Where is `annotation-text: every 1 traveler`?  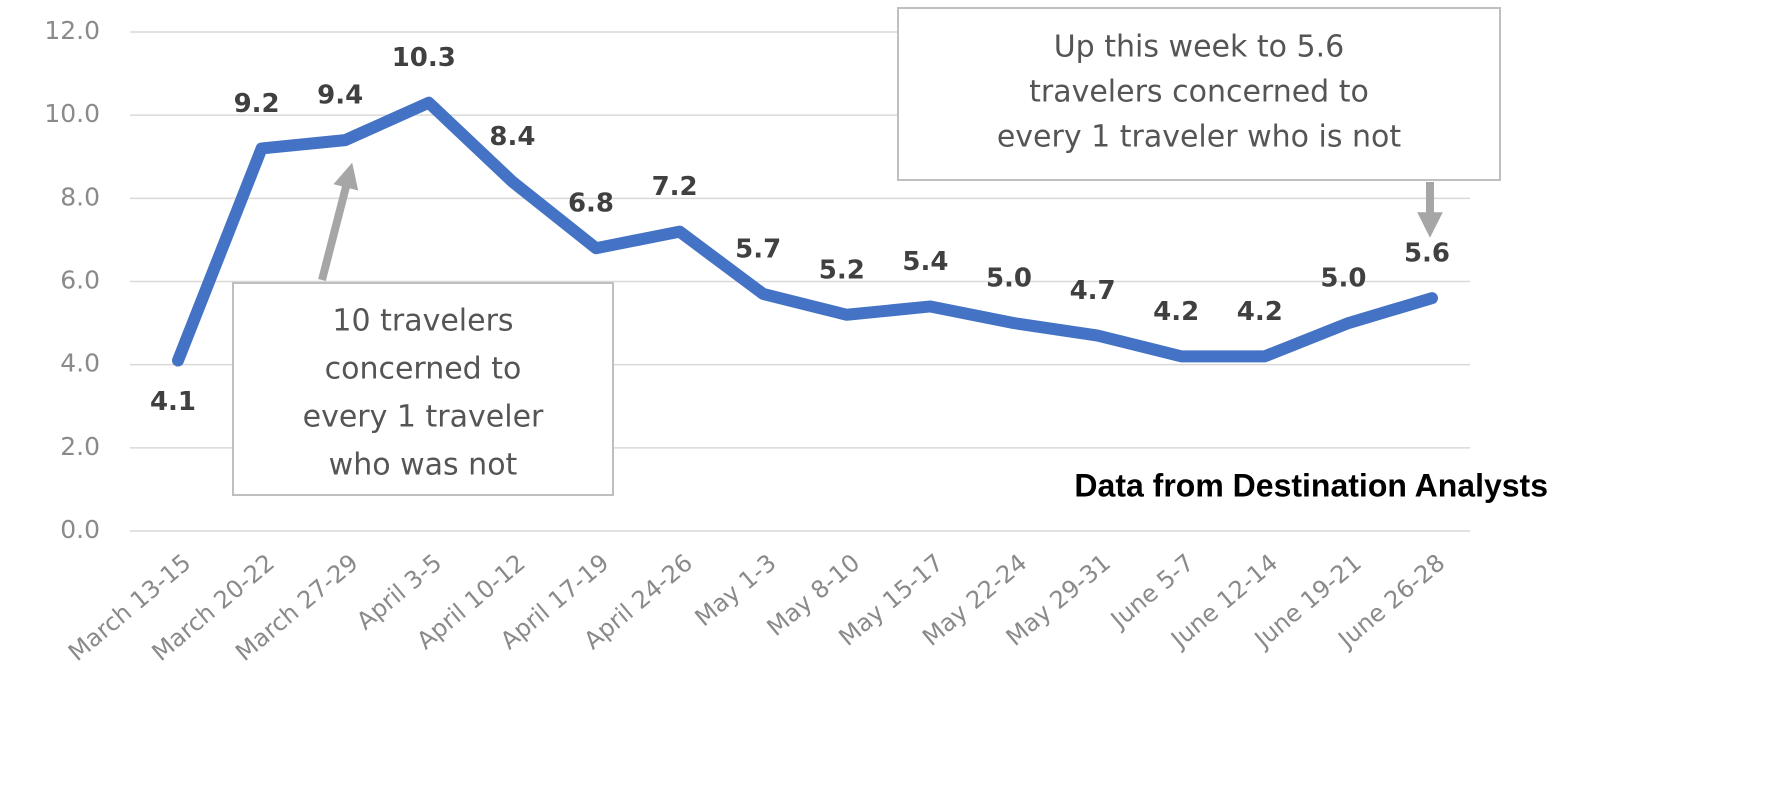
annotation-text: every 1 traveler is located at coordinates (423, 417).